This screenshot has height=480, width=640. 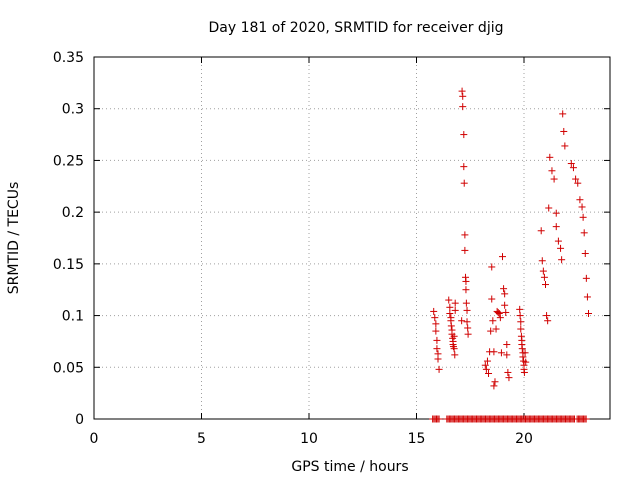 I want to click on x-tick-label: 15, so click(x=417, y=439).